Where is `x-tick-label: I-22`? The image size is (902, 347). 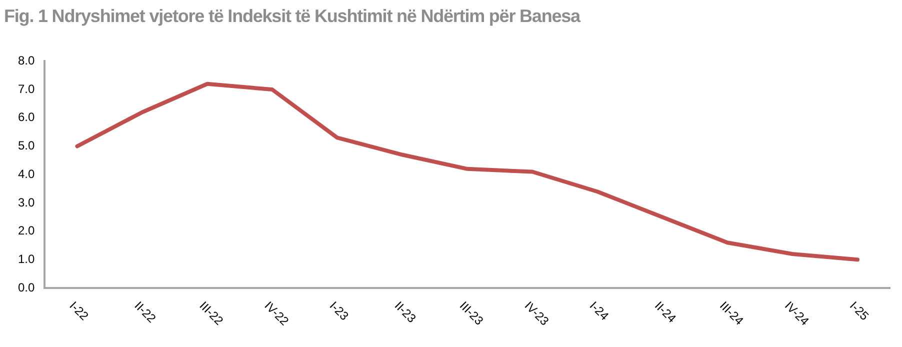
x-tick-label: I-22 is located at coordinates (79, 311).